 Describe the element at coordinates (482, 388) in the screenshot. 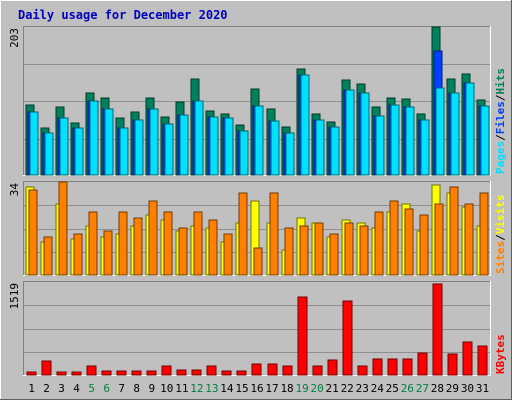

I see `day-label-31: 31` at that location.